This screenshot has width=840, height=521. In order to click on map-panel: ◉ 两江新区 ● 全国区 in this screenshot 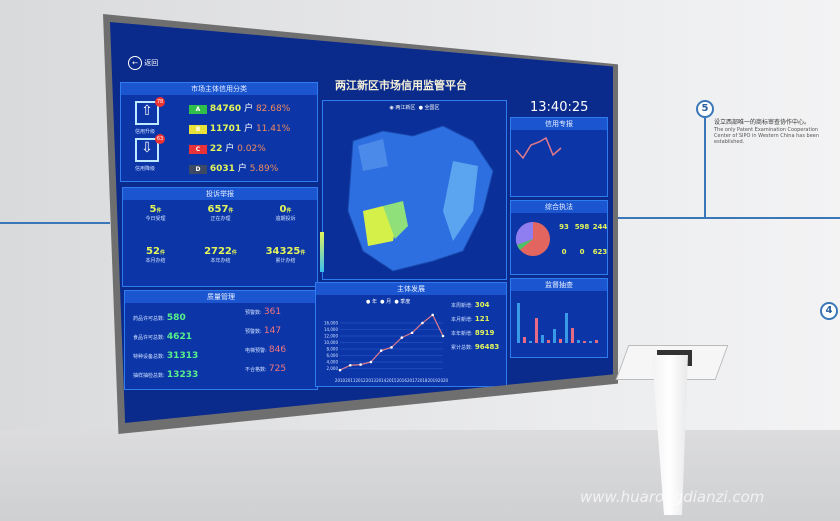, I will do `click(414, 190)`.